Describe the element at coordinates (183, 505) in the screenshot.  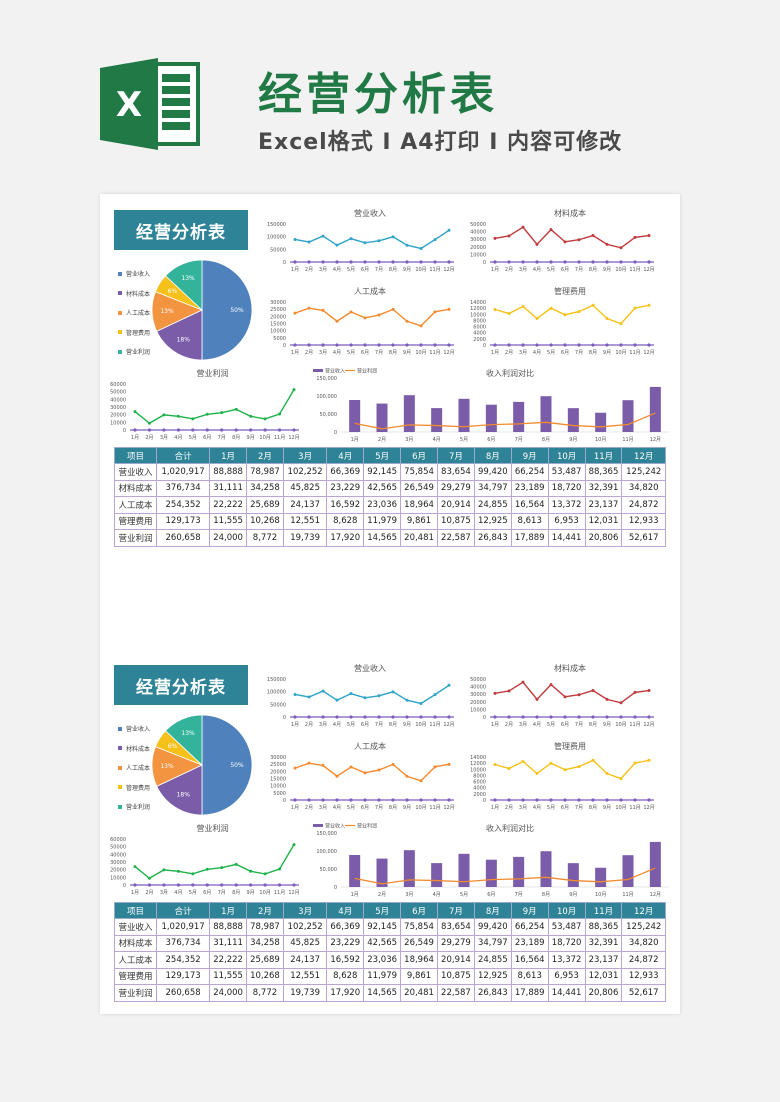
I see `table-cell: 254,352` at that location.